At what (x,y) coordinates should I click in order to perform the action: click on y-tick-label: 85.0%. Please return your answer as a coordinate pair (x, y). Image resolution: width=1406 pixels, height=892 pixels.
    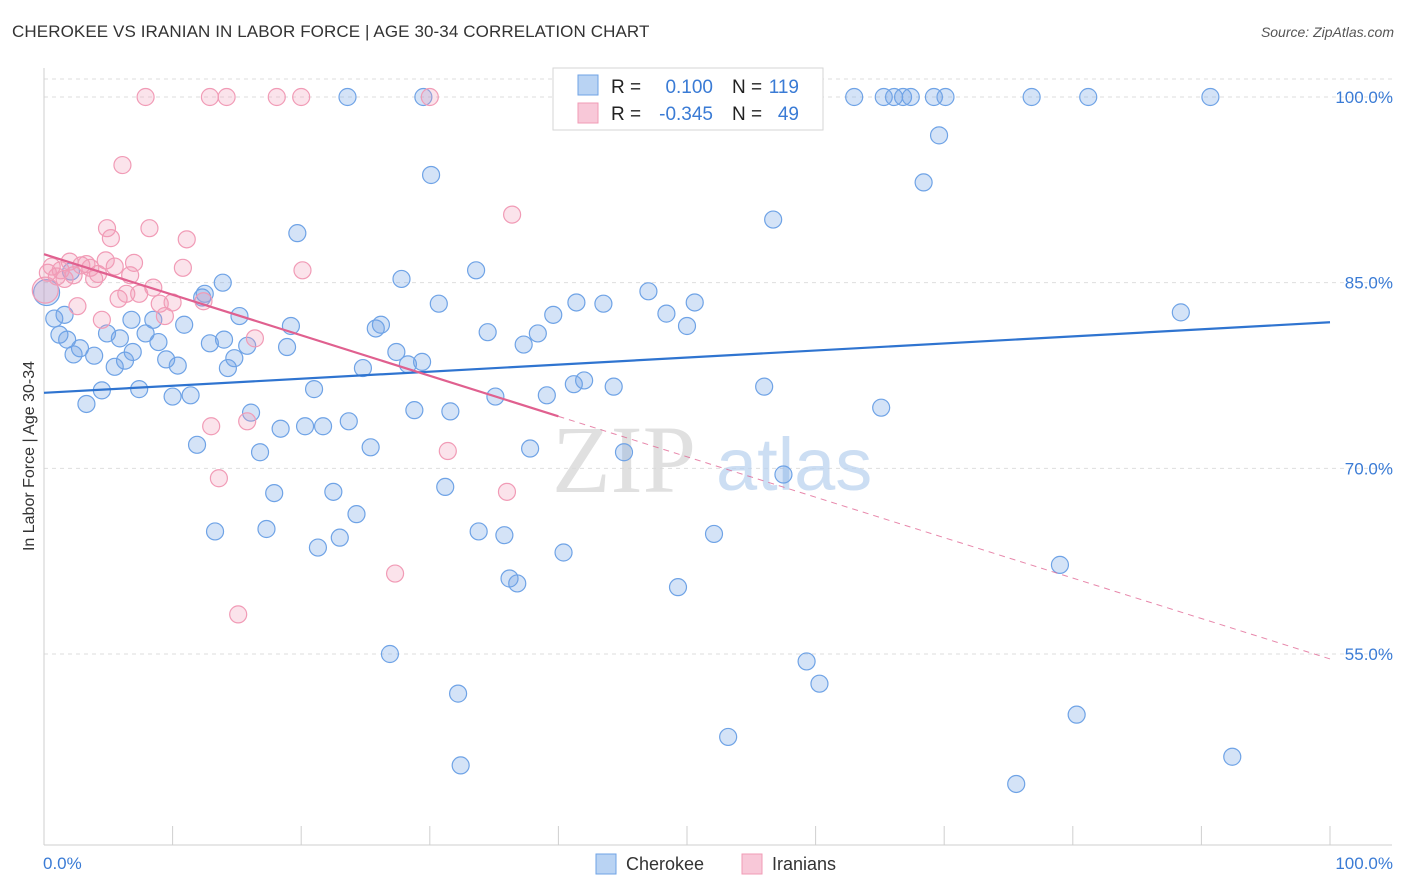
    Looking at the image, I should click on (1369, 283).